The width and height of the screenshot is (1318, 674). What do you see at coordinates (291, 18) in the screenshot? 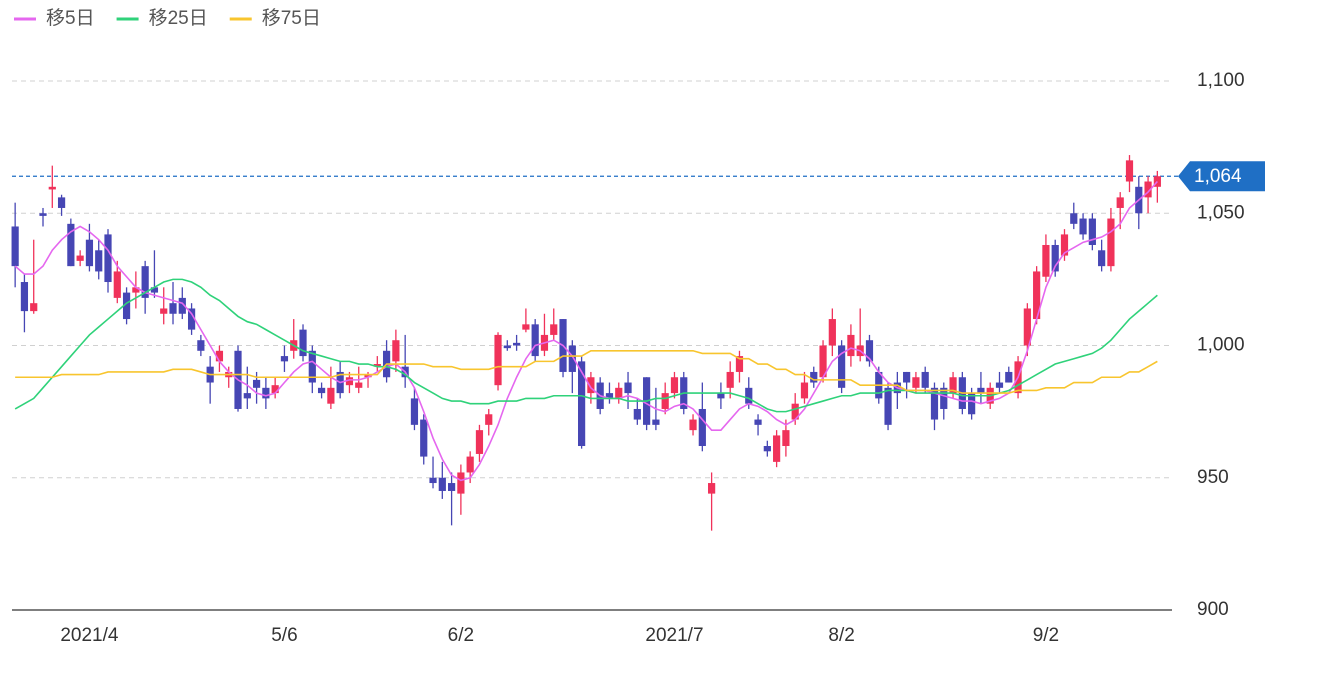
I see `legend-label: 移75日` at bounding box center [291, 18].